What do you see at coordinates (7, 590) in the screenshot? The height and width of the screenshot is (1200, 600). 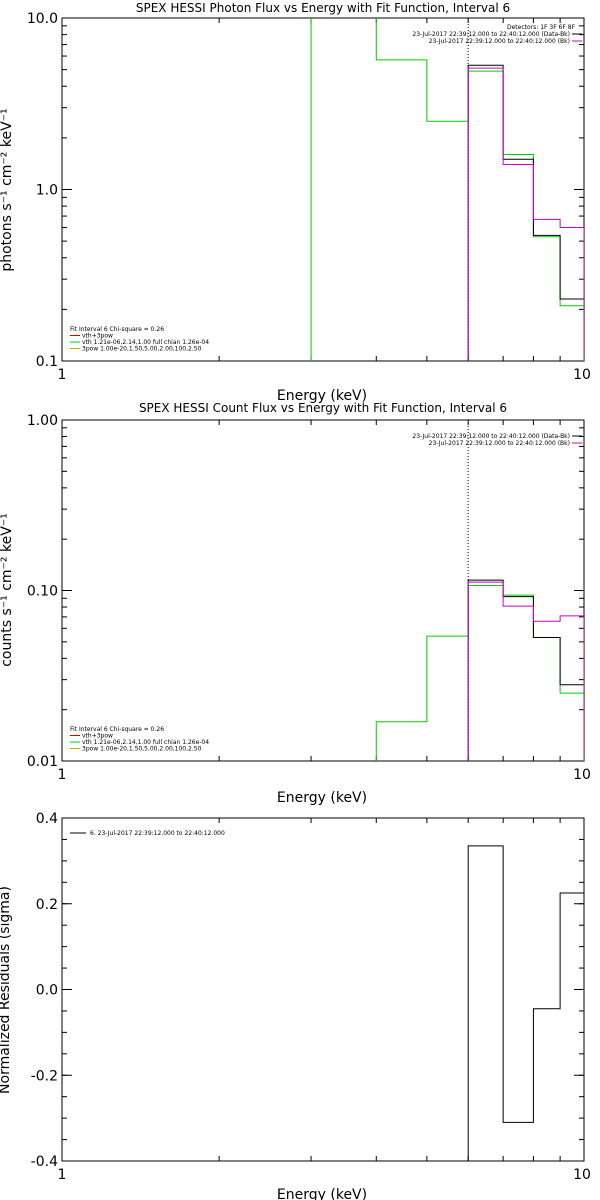 I see `y-axis-label: counts s⁻¹ cm⁻² keV⁻¹` at bounding box center [7, 590].